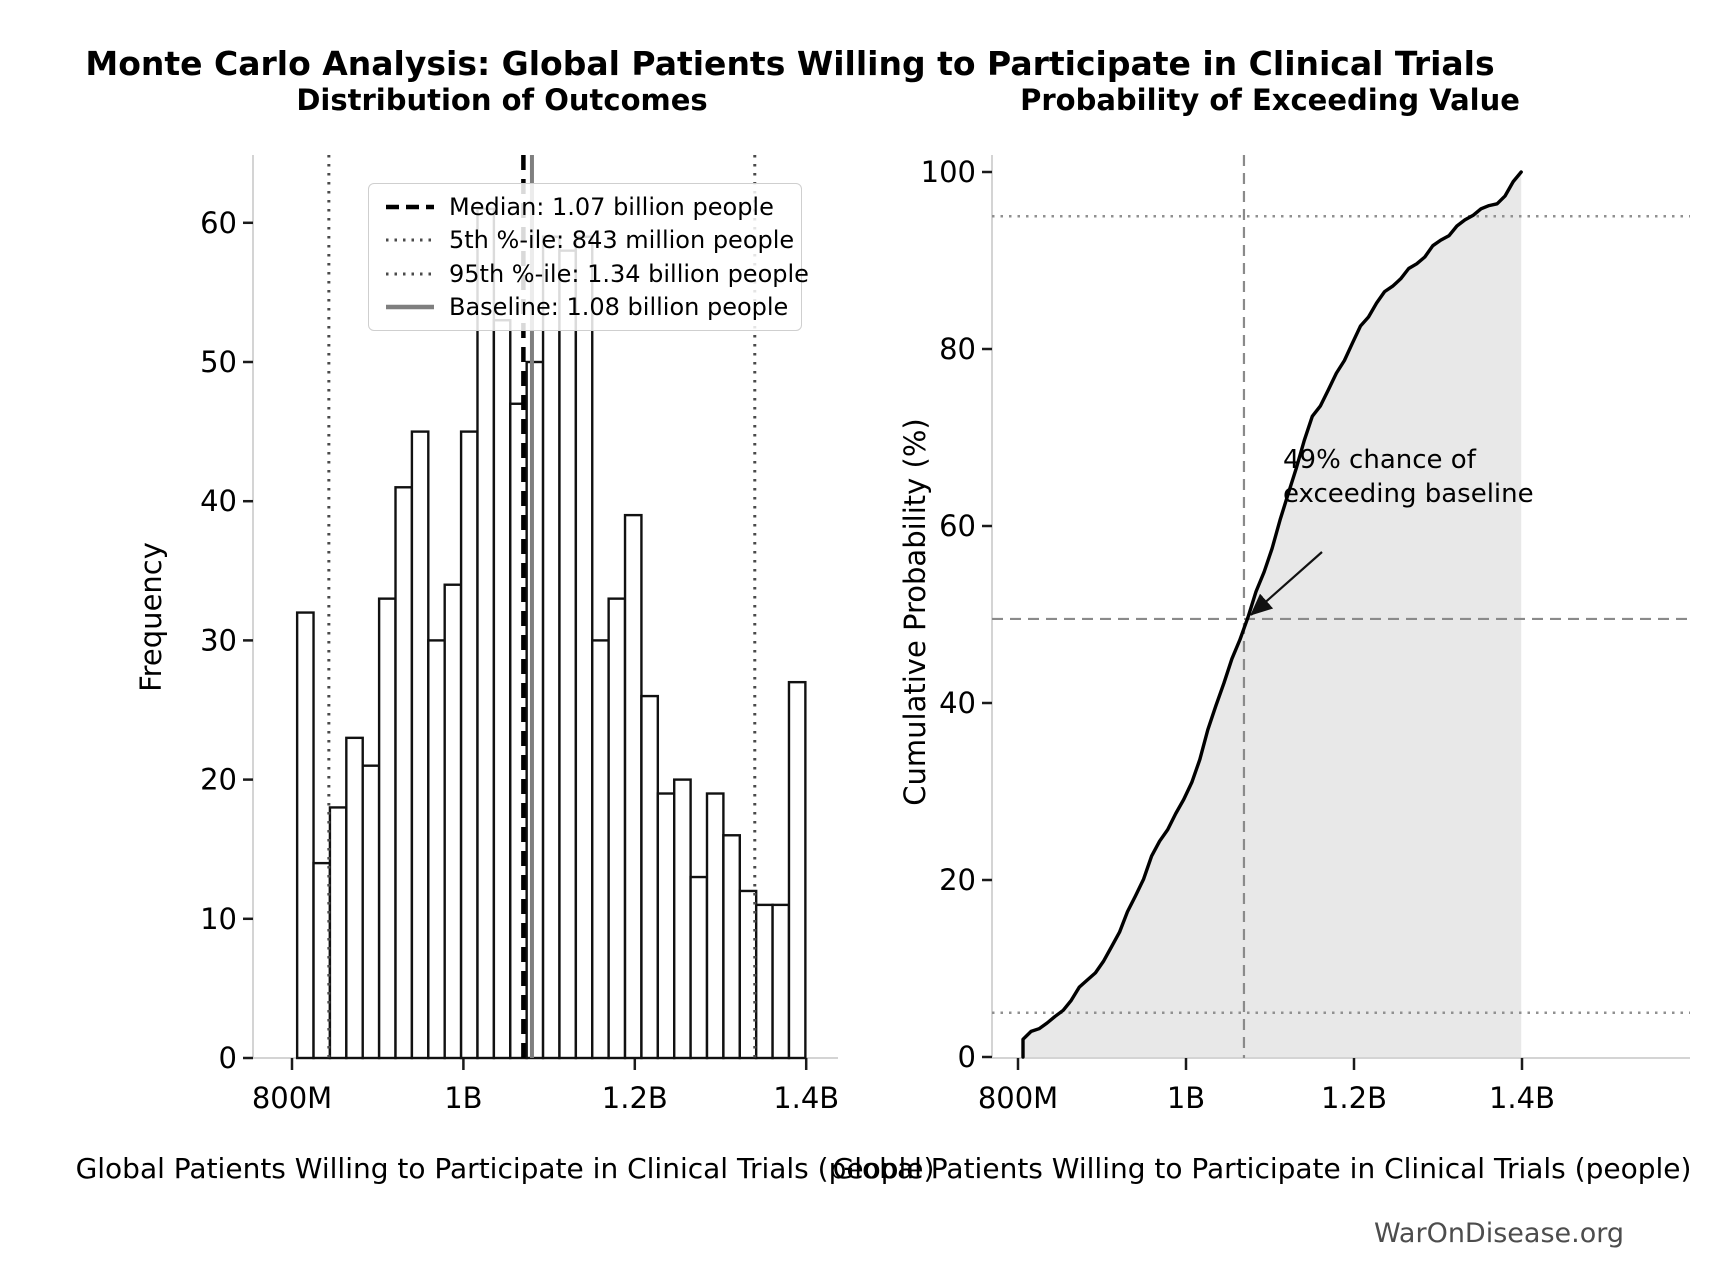 This screenshot has height=1280, width=1711. What do you see at coordinates (1286, 583) in the screenshot?
I see `annotation-arrow` at bounding box center [1286, 583].